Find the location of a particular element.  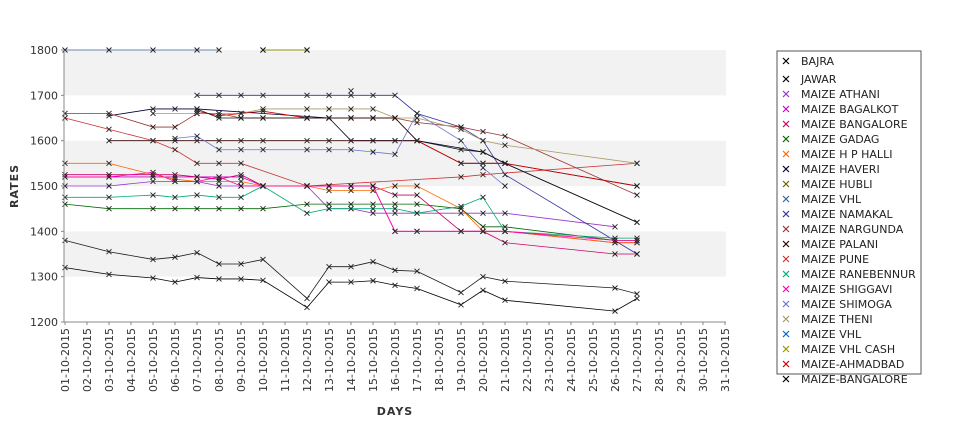

x-tick-label: 19-10-2015 is located at coordinates (461, 360).